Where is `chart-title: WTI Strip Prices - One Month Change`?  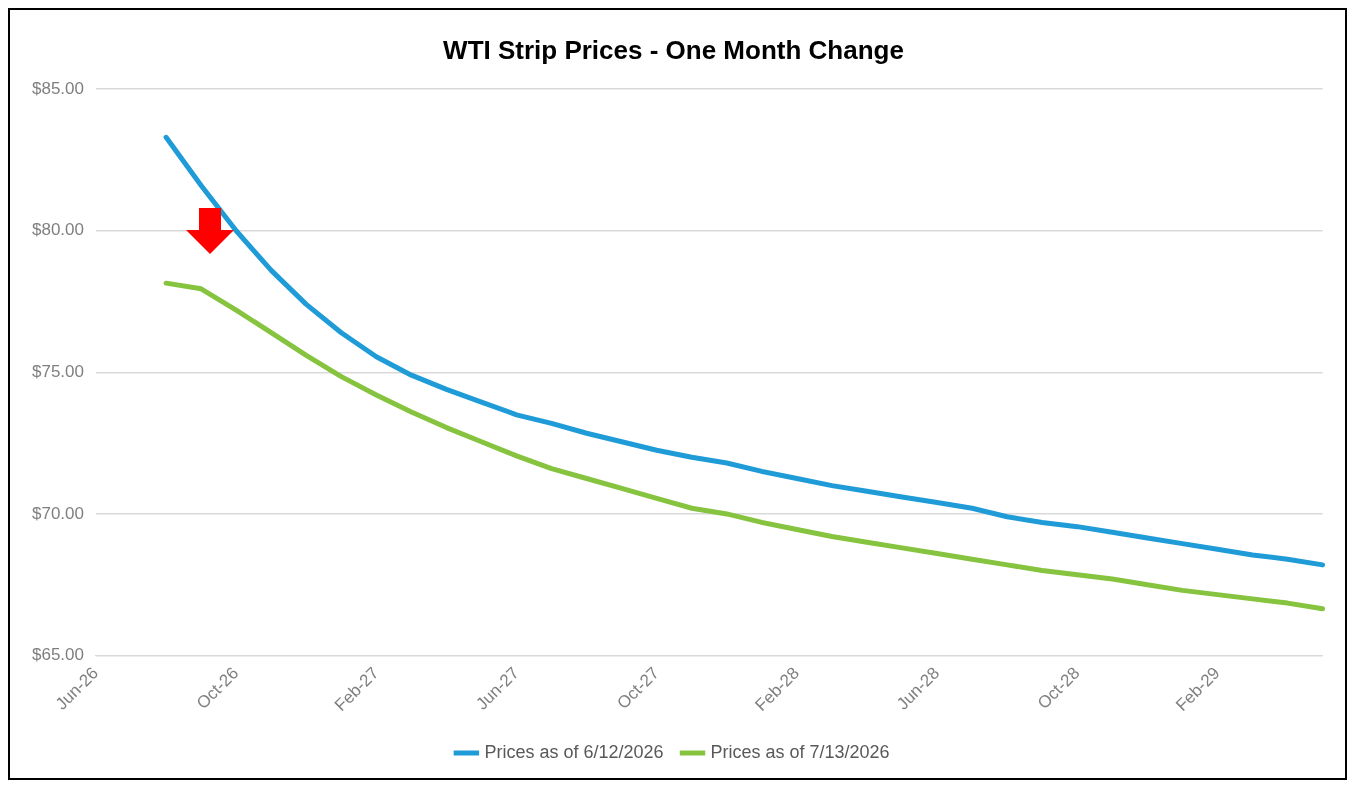 chart-title: WTI Strip Prices - One Month Change is located at coordinates (673, 49).